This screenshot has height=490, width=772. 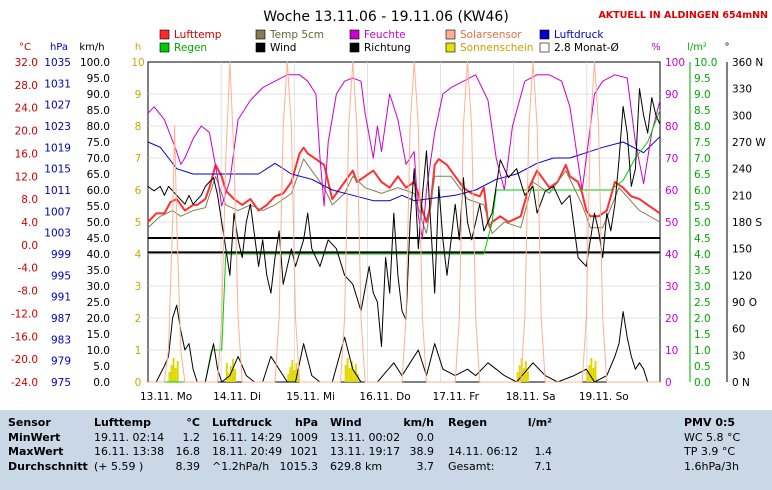 I want to click on legend-label: Regen, so click(x=190, y=48).